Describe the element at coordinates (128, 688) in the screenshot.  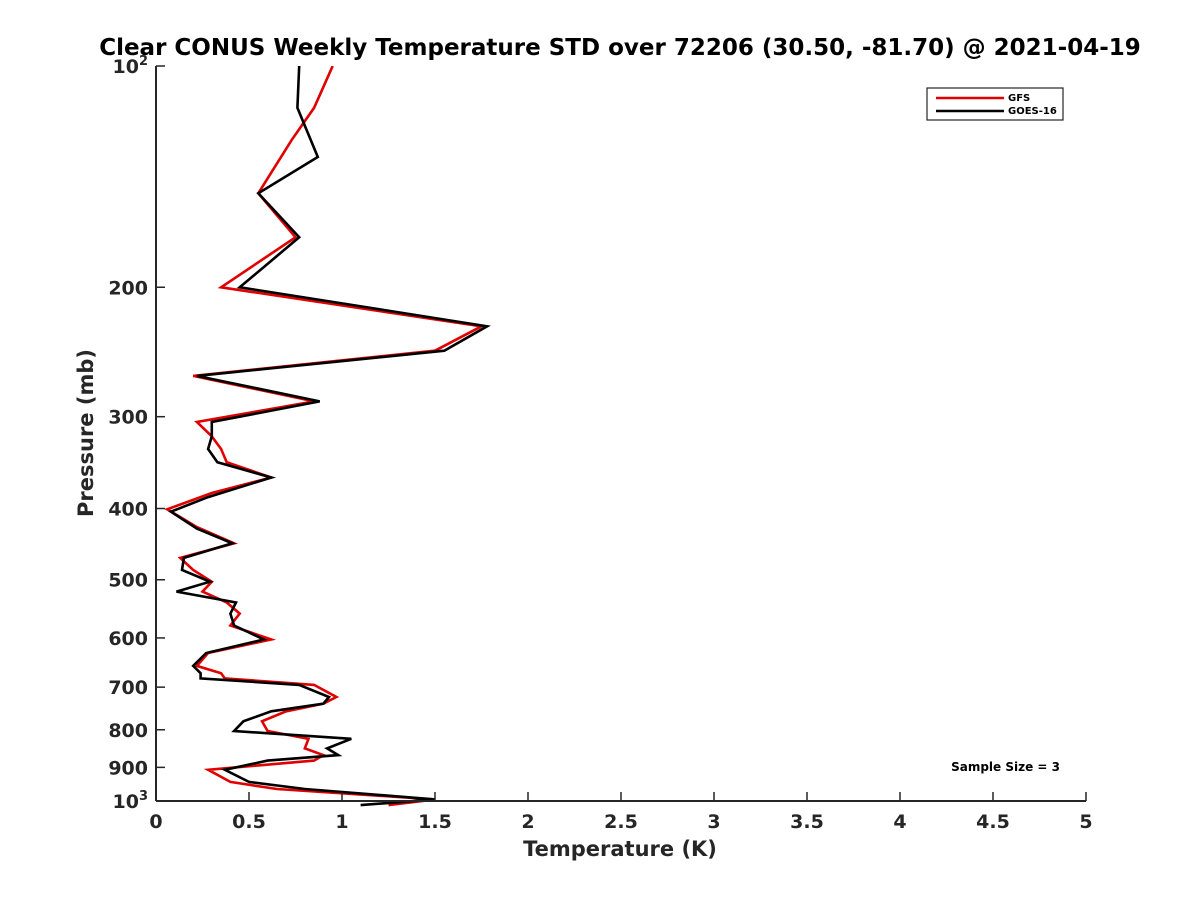
I see `y-tick-label: 700` at that location.